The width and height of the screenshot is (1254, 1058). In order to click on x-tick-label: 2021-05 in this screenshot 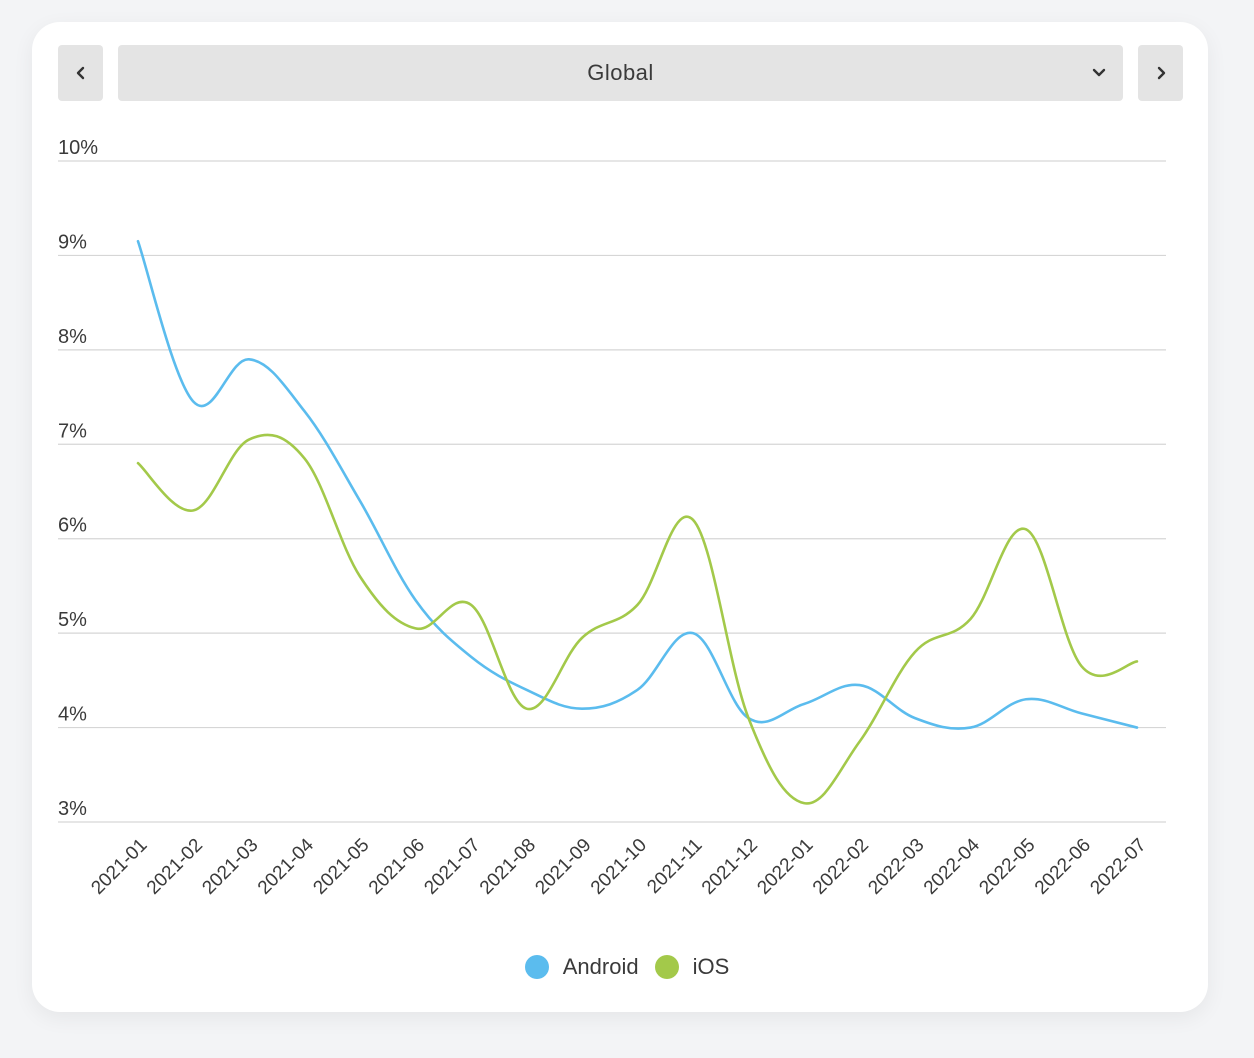, I will do `click(341, 867)`.